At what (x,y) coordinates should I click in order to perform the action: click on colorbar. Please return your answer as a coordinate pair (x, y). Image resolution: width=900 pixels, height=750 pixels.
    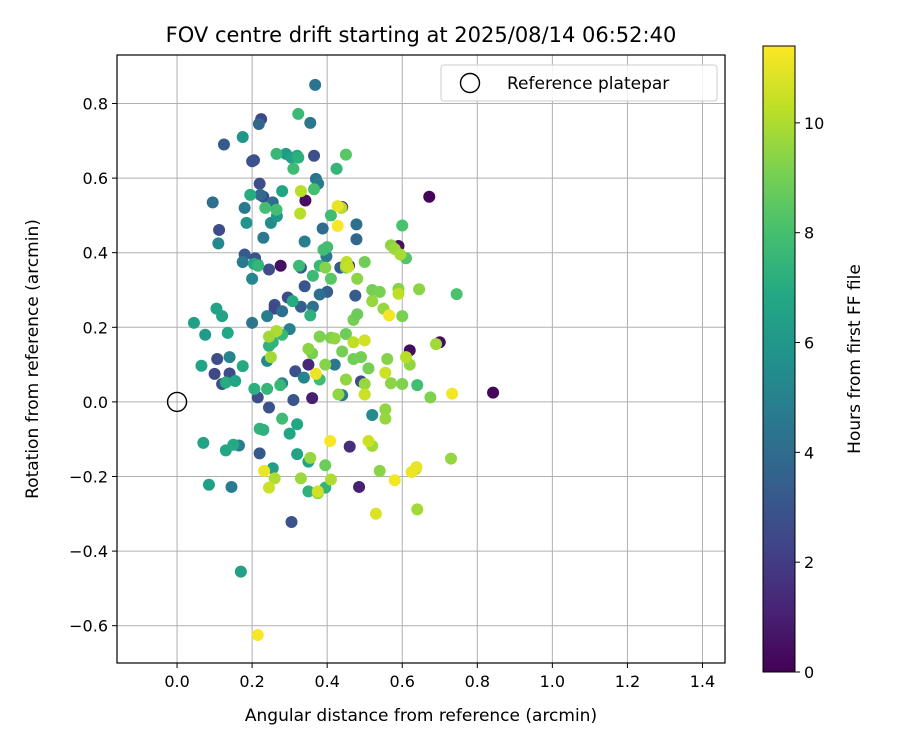
    Looking at the image, I should click on (779, 359).